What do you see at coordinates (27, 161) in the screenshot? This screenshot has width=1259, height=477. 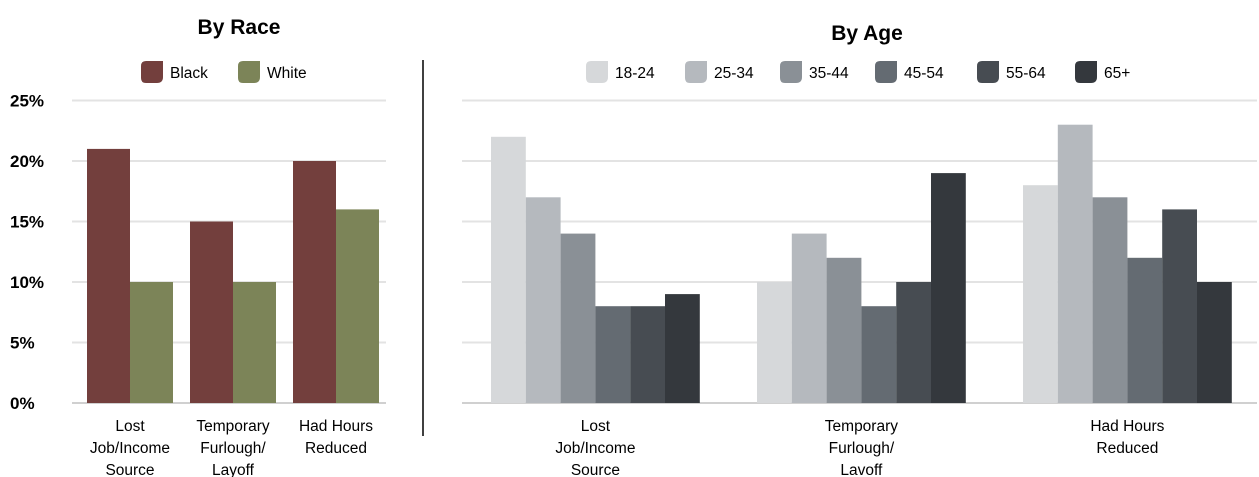 I see `y-tick-label: 20%` at bounding box center [27, 161].